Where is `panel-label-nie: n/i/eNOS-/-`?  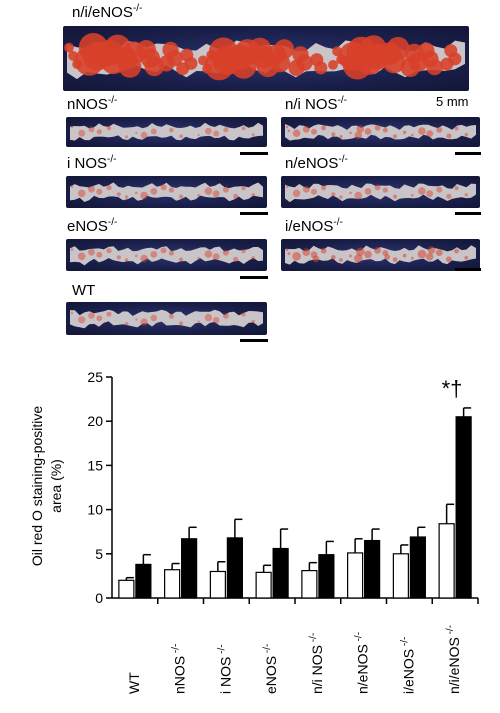 panel-label-nie: n/i/eNOS-/- is located at coordinates (107, 12).